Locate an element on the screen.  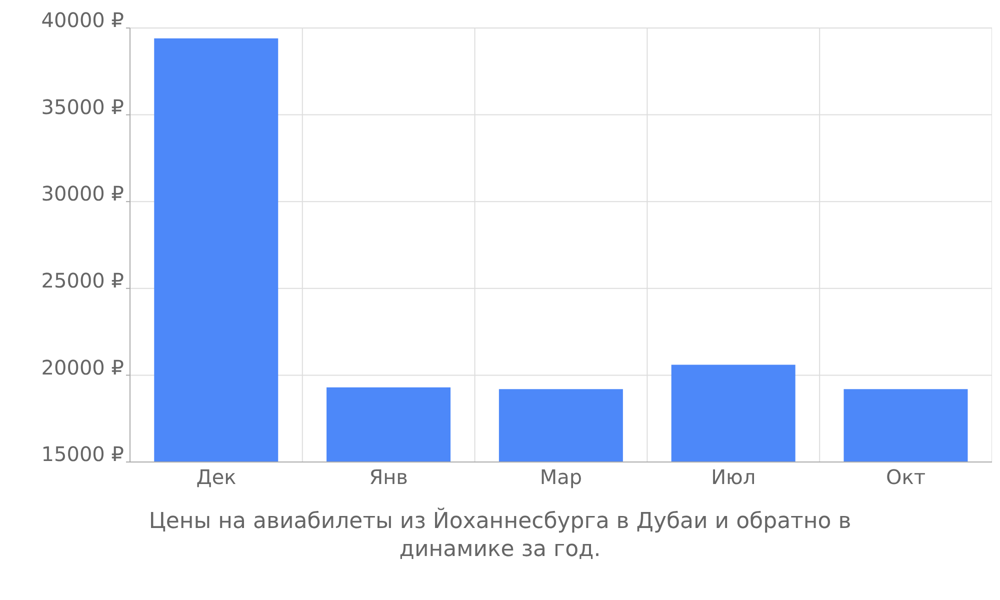
y-tick-label: 30000 ₽ is located at coordinates (82, 194).